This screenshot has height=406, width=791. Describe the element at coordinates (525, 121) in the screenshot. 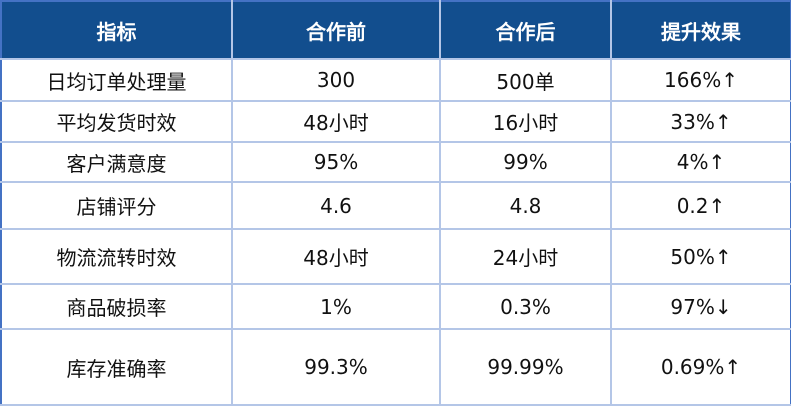

I see `cell-after: 16小时` at that location.